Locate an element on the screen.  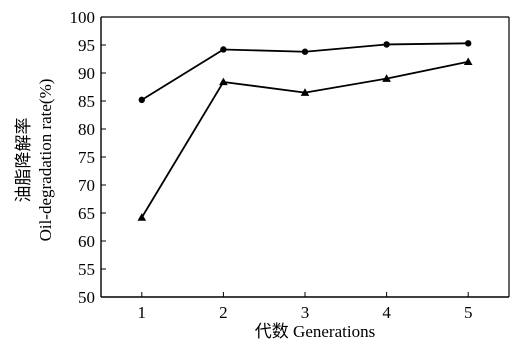
y-tick-label: 50 is located at coordinates (86, 297).